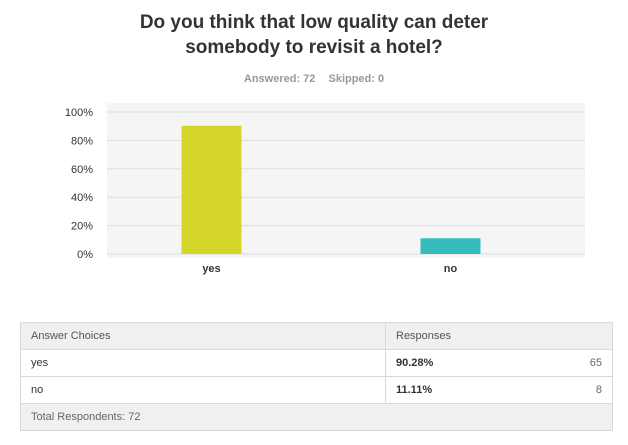 The width and height of the screenshot is (628, 445). I want to click on response-count: 65, so click(595, 363).